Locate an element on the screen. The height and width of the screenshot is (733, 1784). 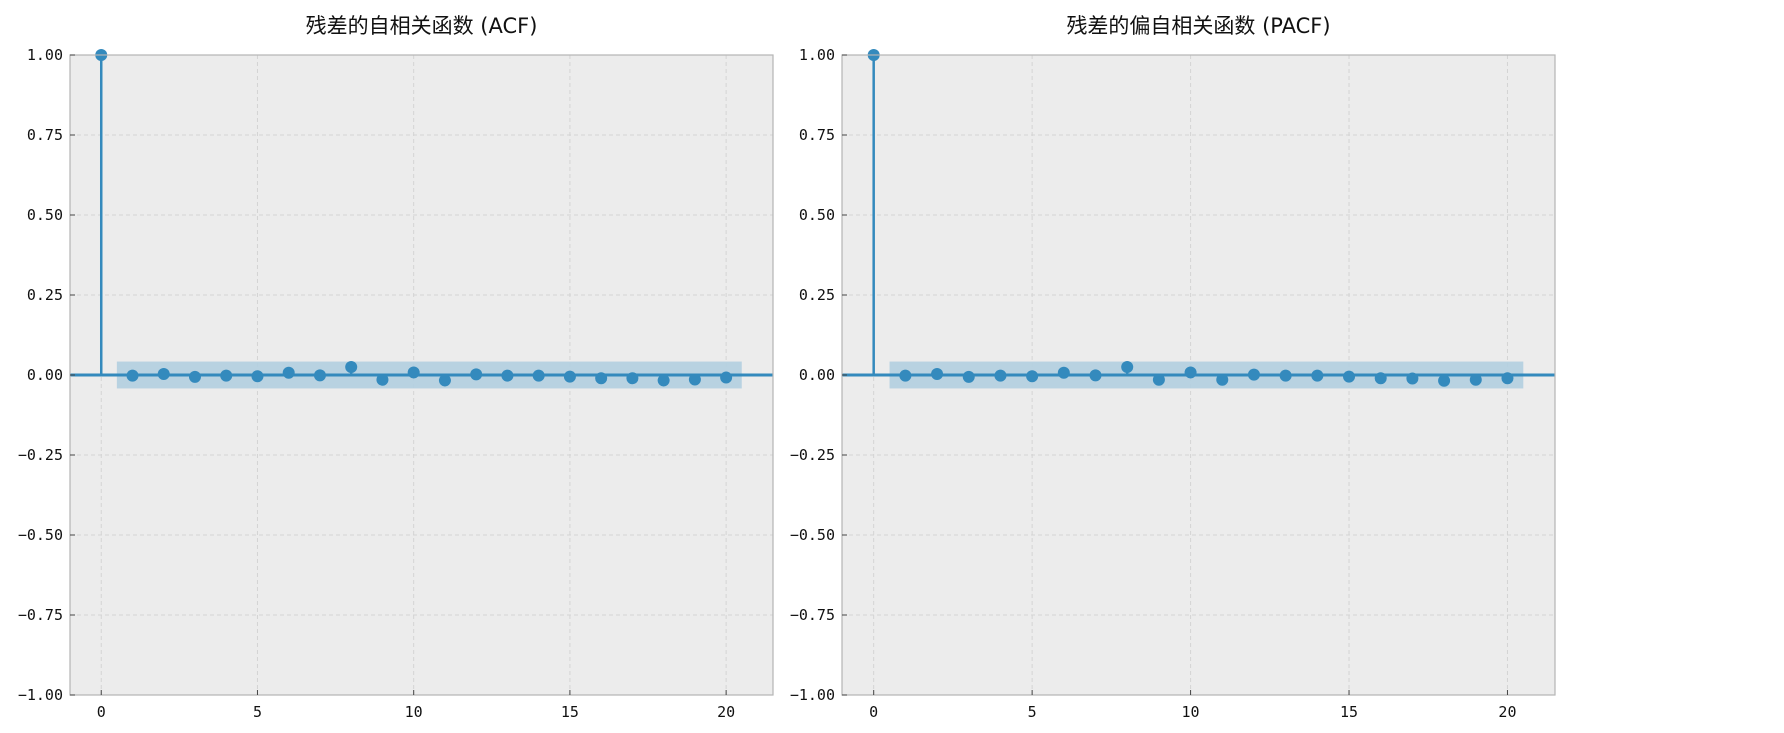
pacf-ytick-label: 0.50 is located at coordinates (817, 215).